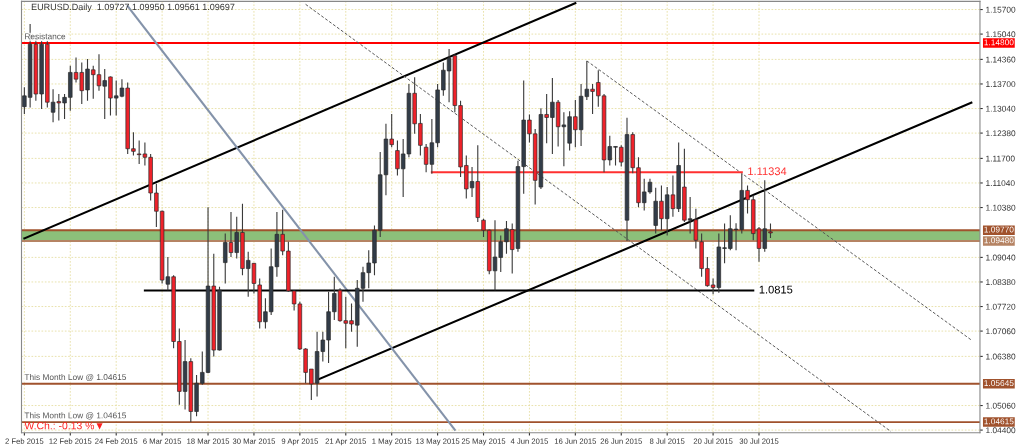 This screenshot has width=1024, height=447. I want to click on series-label: 1.11334, so click(767, 171).